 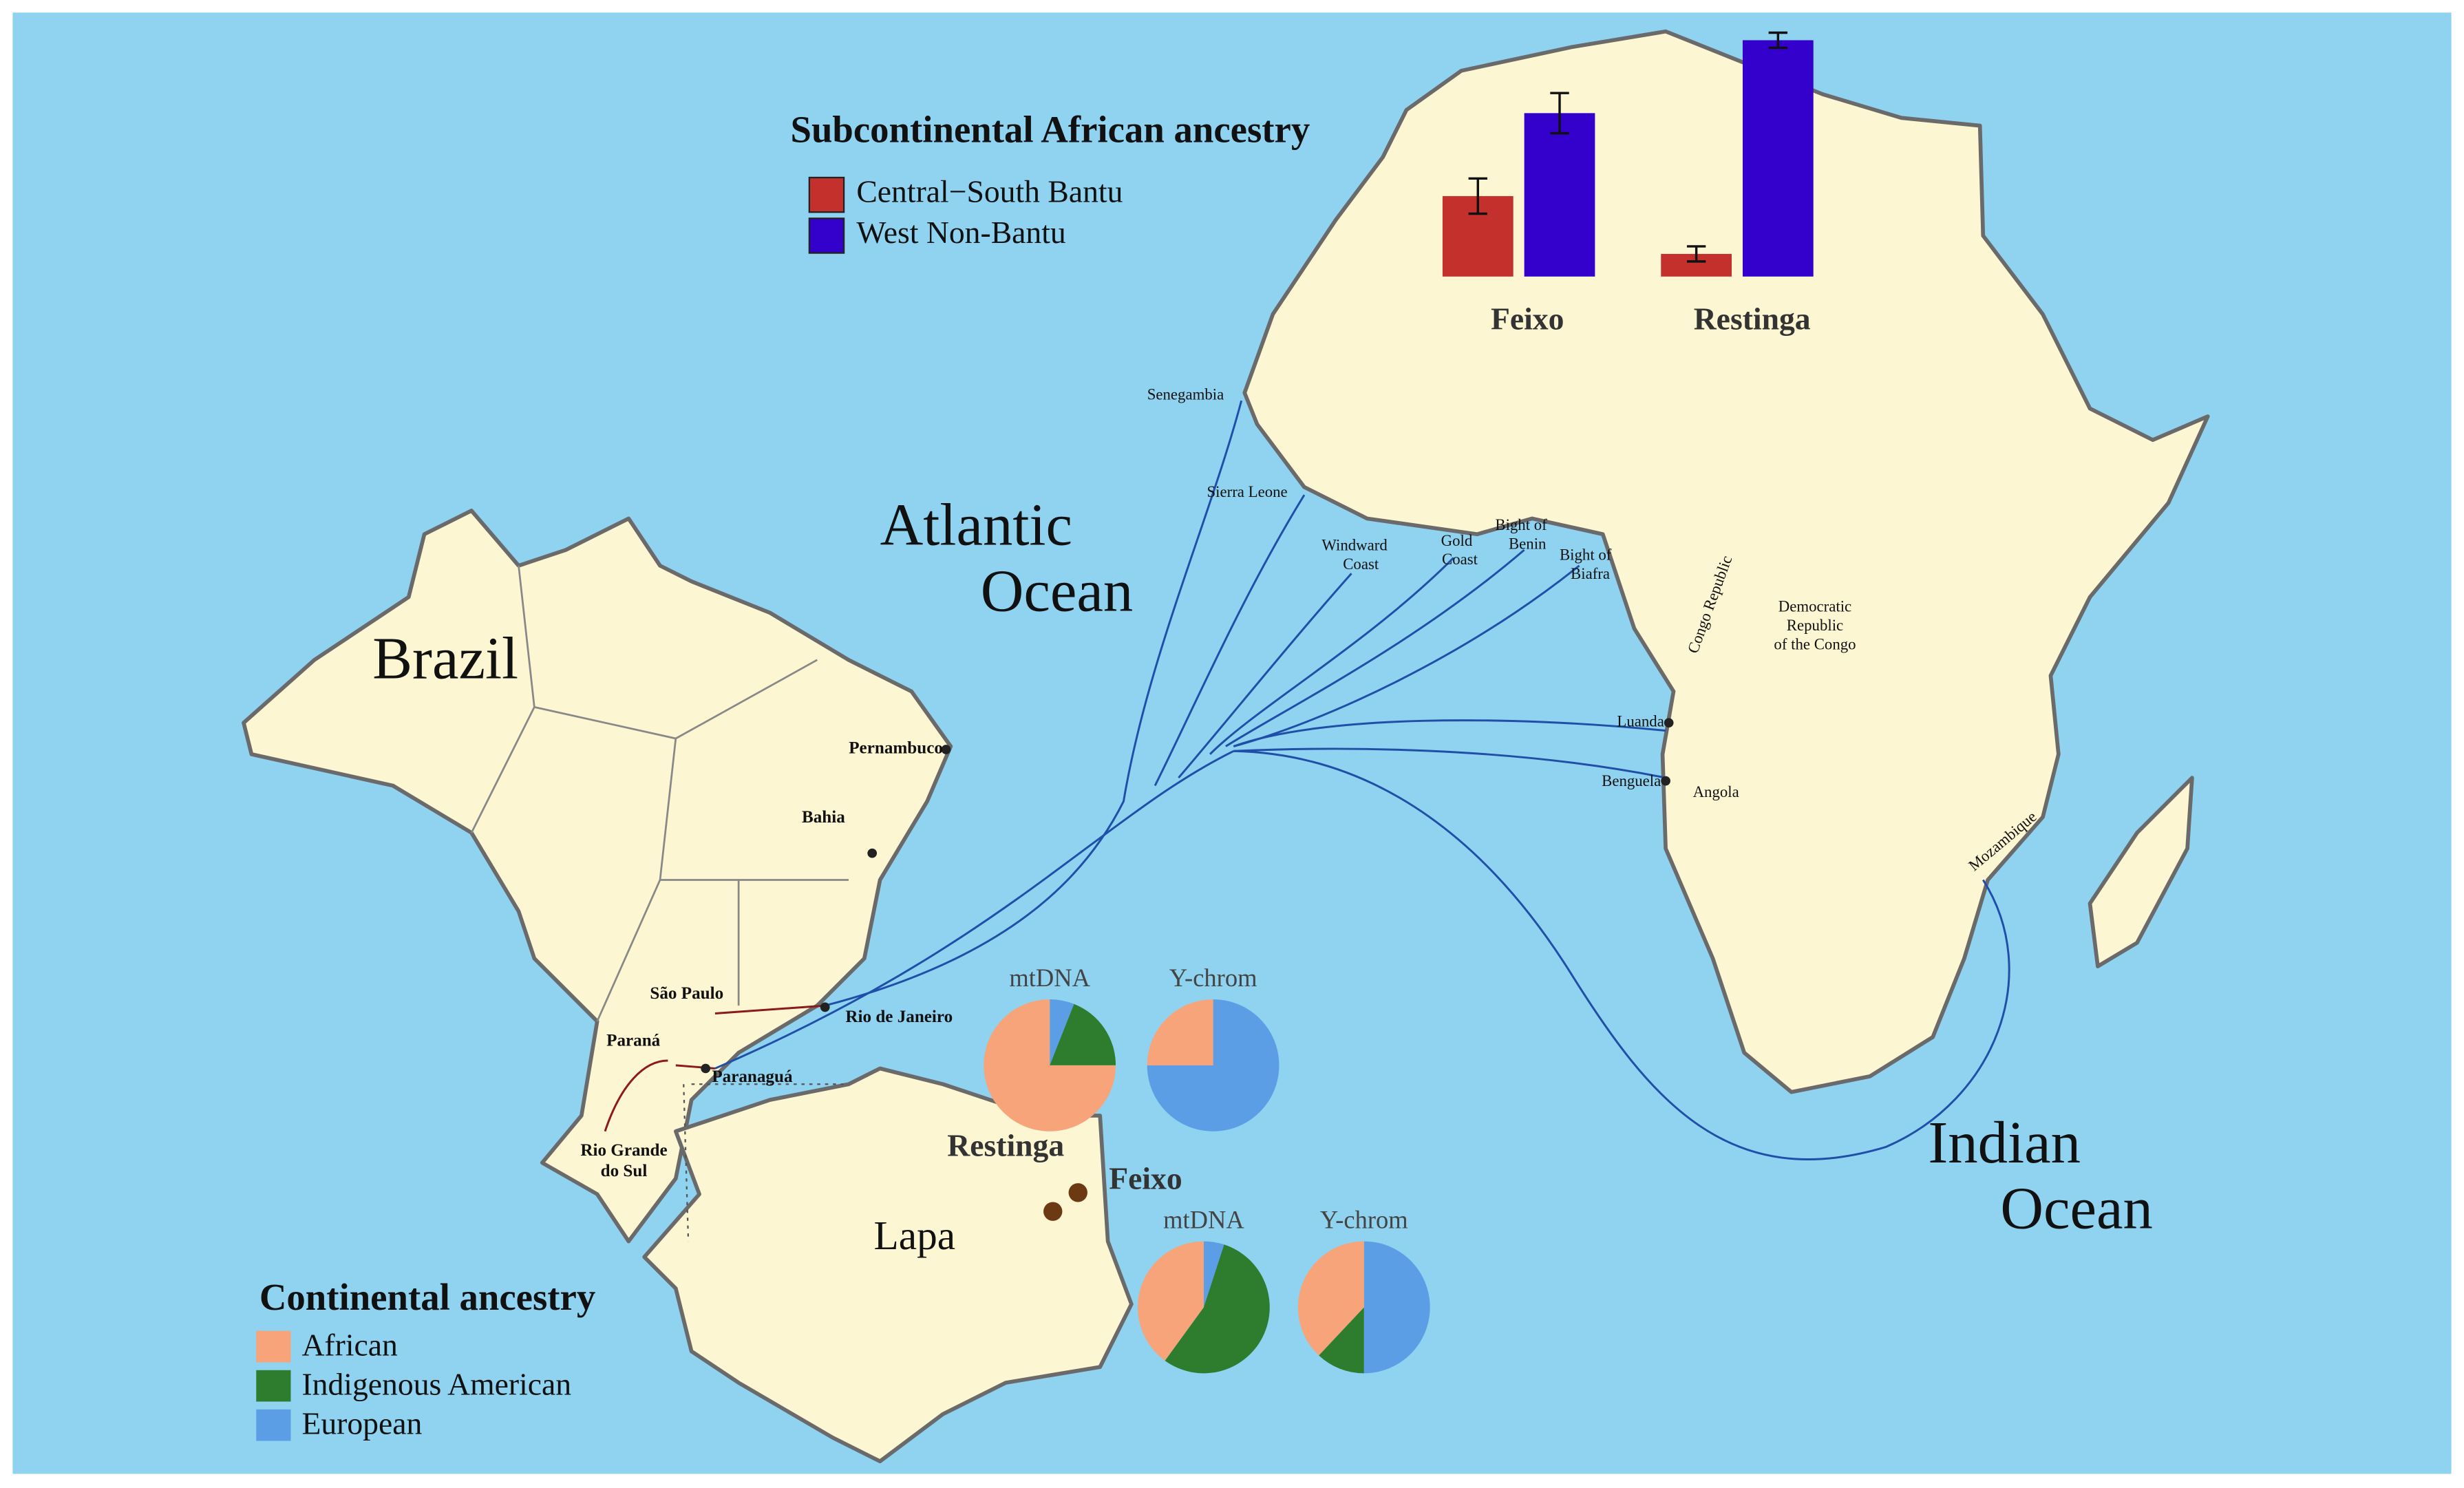 What do you see at coordinates (1527, 318) in the screenshot?
I see `category-label: Feixo` at bounding box center [1527, 318].